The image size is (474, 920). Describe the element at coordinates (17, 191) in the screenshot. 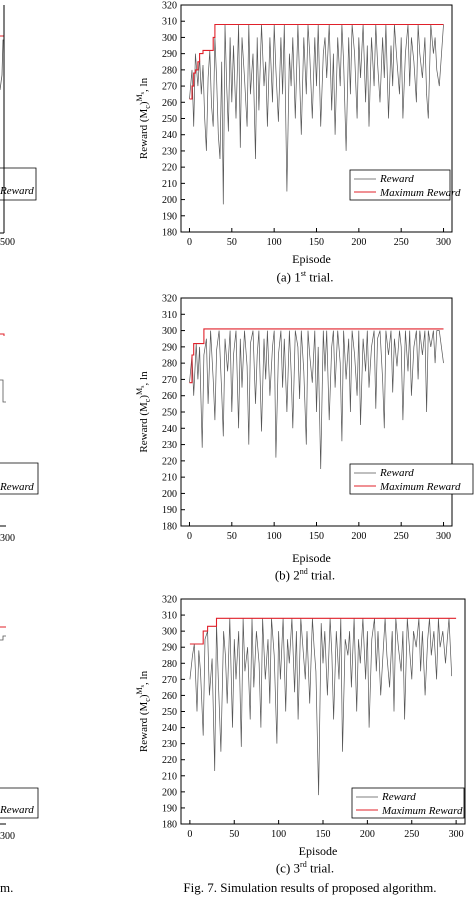

I see `left-legend-text-a: Reward` at that location.